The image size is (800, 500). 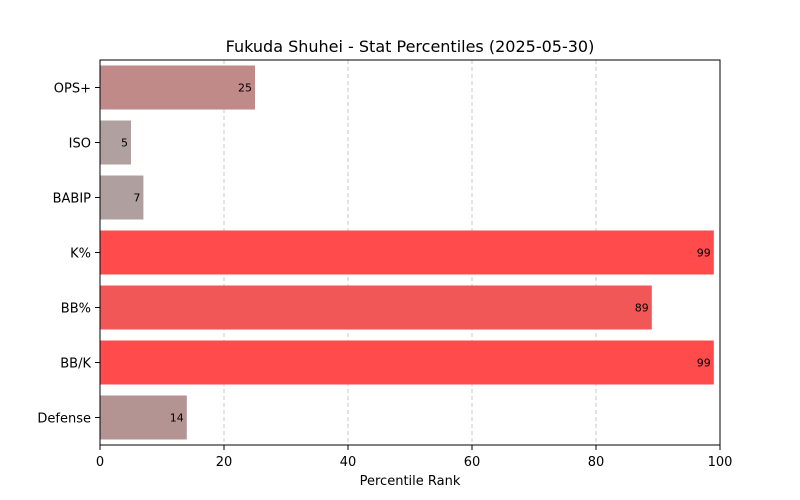 I want to click on x-tick-label: 60, so click(x=472, y=462).